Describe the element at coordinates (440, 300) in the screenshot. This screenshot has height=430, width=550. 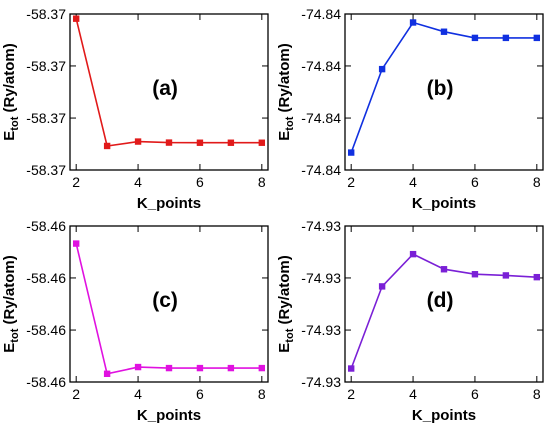
I see `panel-label: (d)` at that location.